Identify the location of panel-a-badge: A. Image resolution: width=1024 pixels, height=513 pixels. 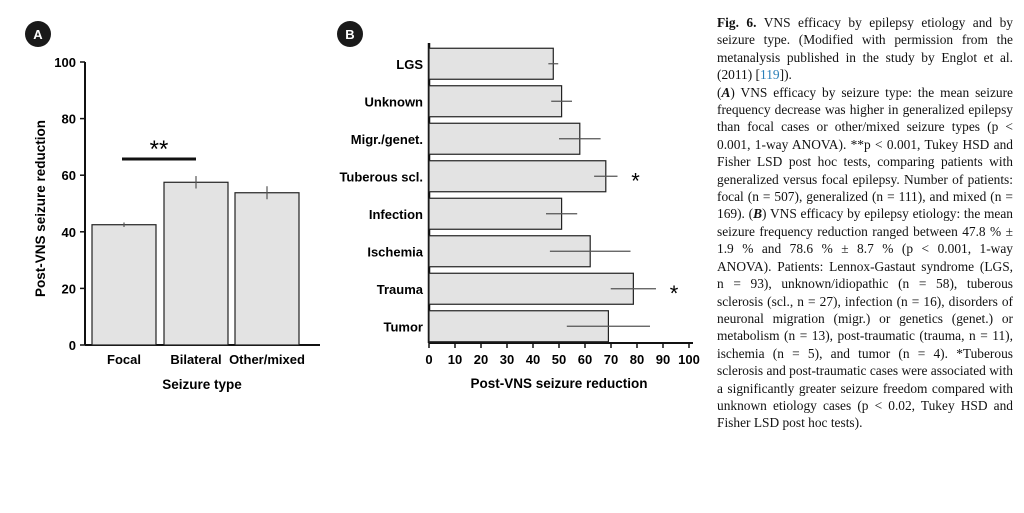
(38, 34).